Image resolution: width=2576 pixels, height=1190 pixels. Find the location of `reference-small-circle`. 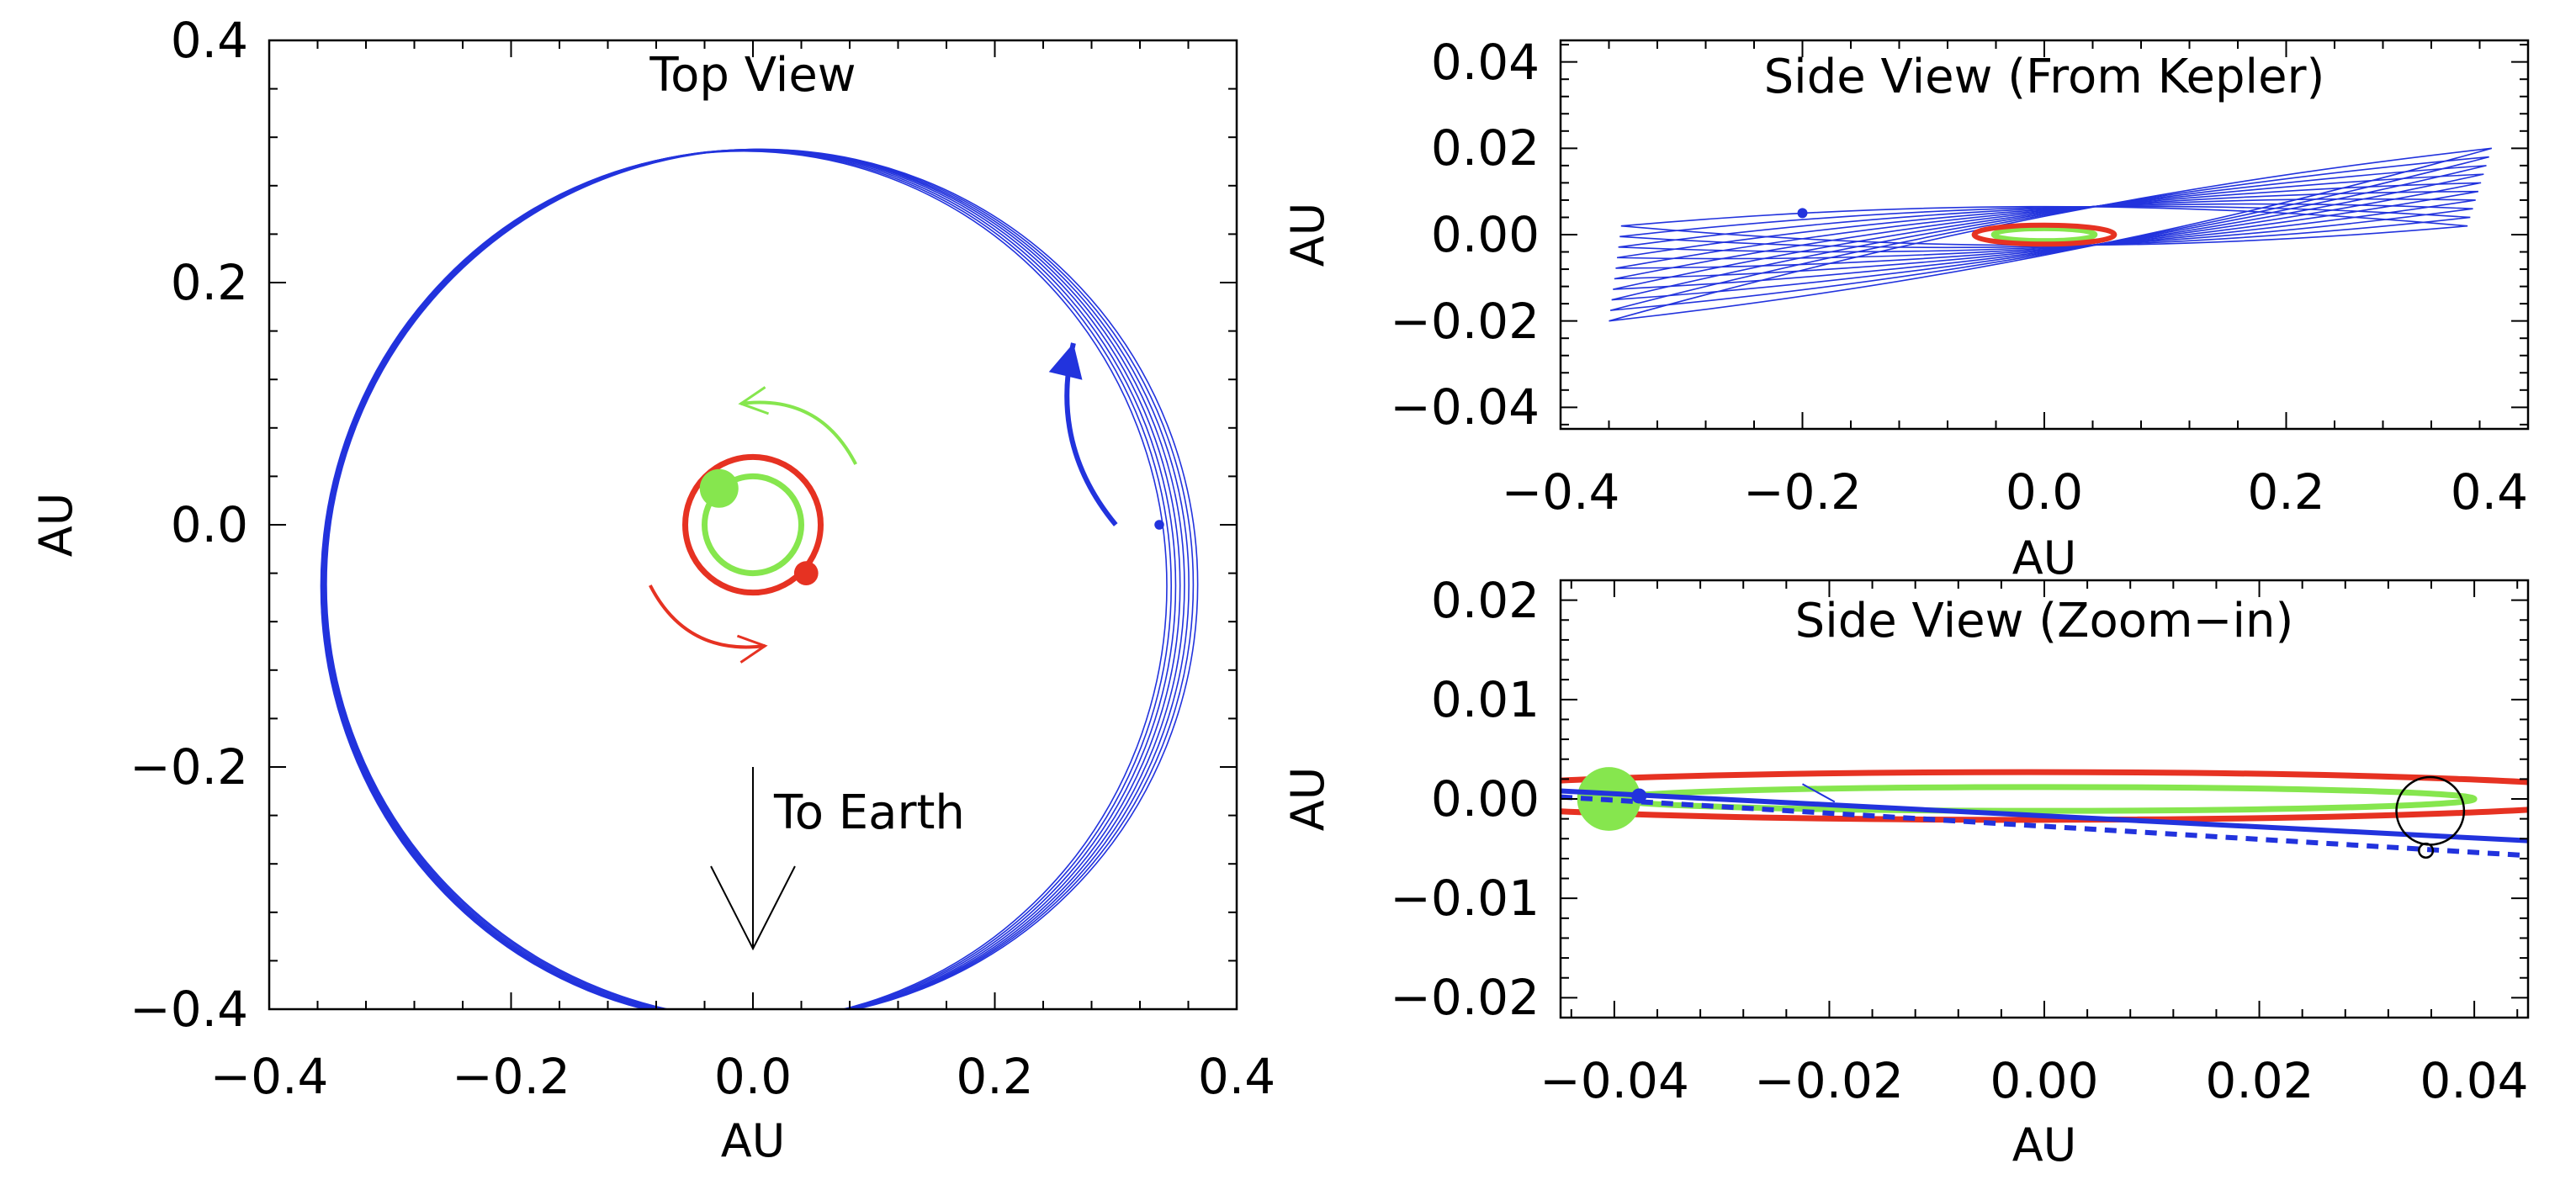

reference-small-circle is located at coordinates (2426, 850).